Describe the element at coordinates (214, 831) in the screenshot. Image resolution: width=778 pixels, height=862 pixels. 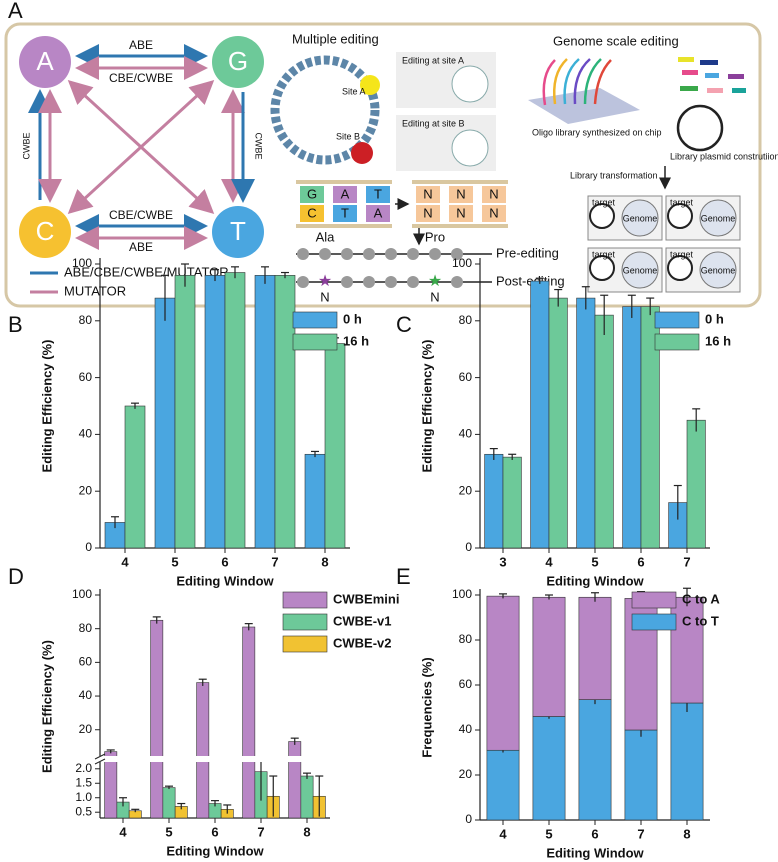
I see `x-tick-label: 6` at that location.